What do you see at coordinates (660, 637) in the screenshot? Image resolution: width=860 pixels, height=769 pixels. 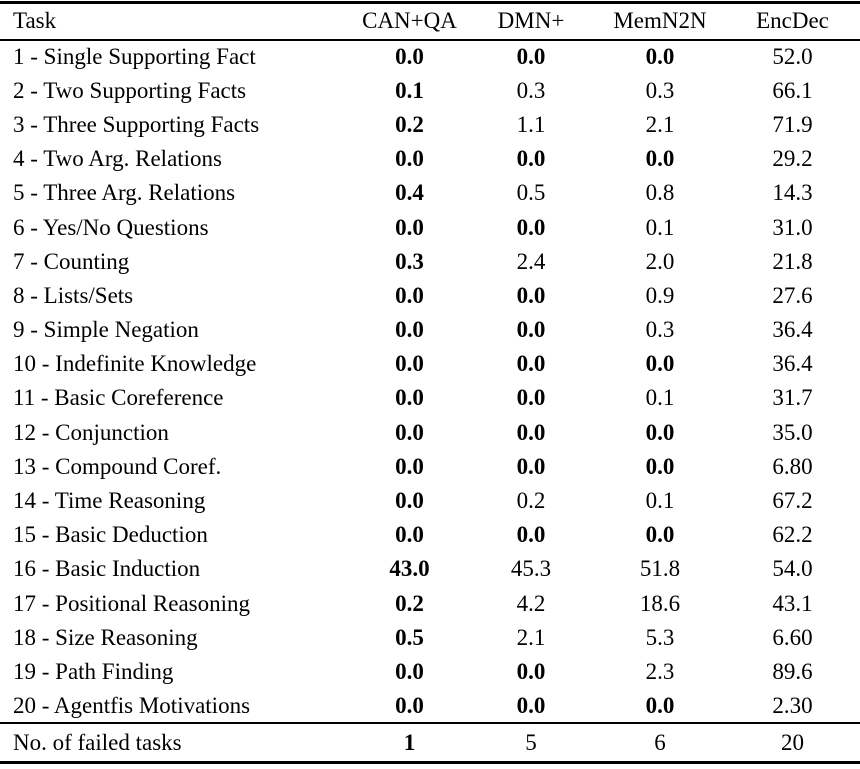 I see `value-cell: 5.3` at bounding box center [660, 637].